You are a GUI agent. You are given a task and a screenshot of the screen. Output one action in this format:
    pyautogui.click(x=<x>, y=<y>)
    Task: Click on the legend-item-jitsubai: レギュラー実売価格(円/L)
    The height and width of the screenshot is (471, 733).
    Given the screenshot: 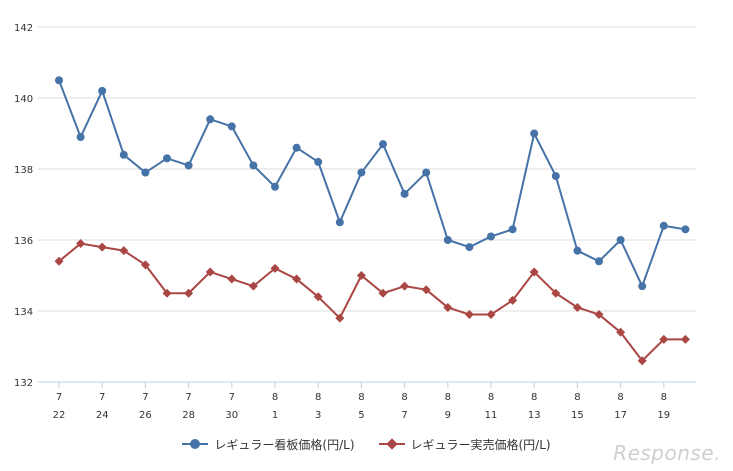 What is the action you would take?
    pyautogui.click(x=464, y=444)
    